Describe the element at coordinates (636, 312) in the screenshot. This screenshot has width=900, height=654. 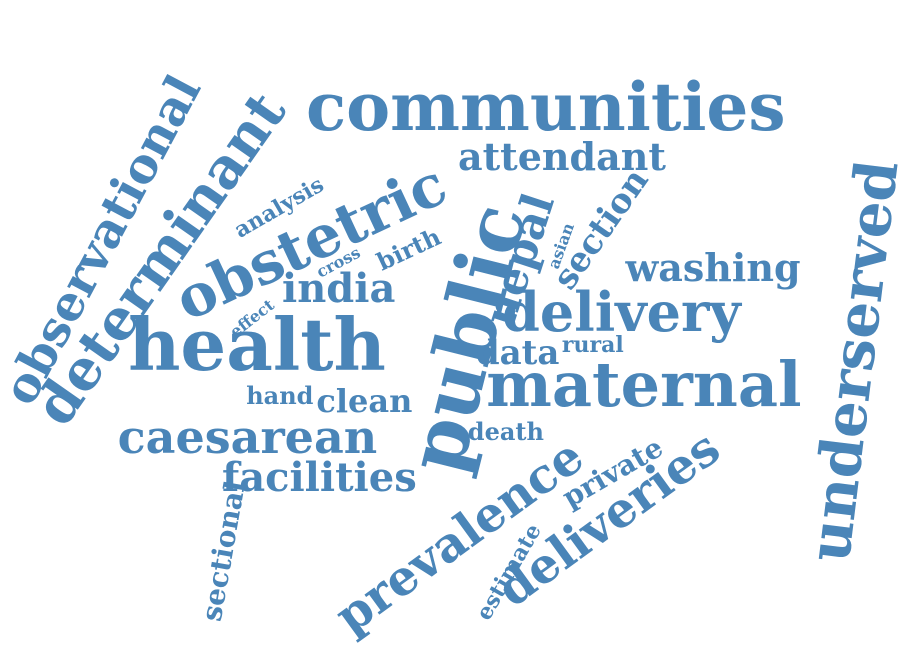
I see `word-delivery: delivery` at that location.